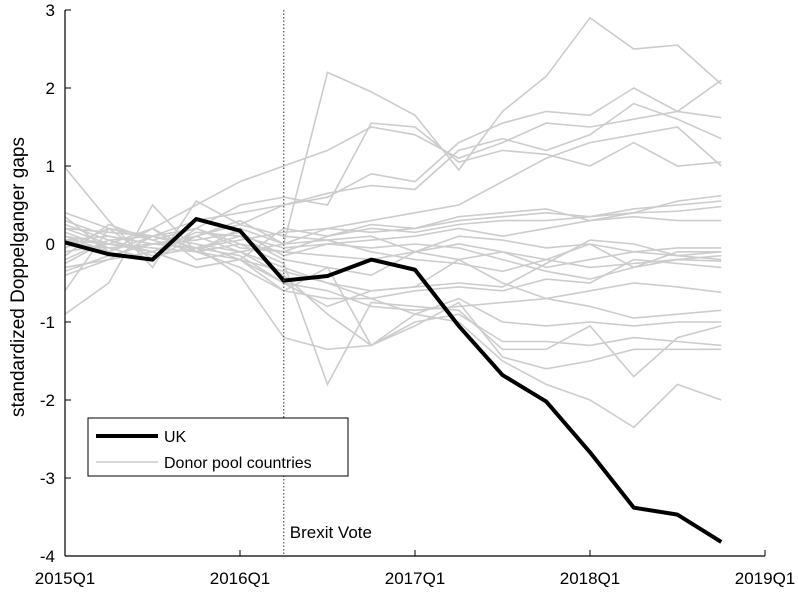 This screenshot has width=798, height=594. What do you see at coordinates (50, 10) in the screenshot?
I see `y-tick-label: 3` at bounding box center [50, 10].